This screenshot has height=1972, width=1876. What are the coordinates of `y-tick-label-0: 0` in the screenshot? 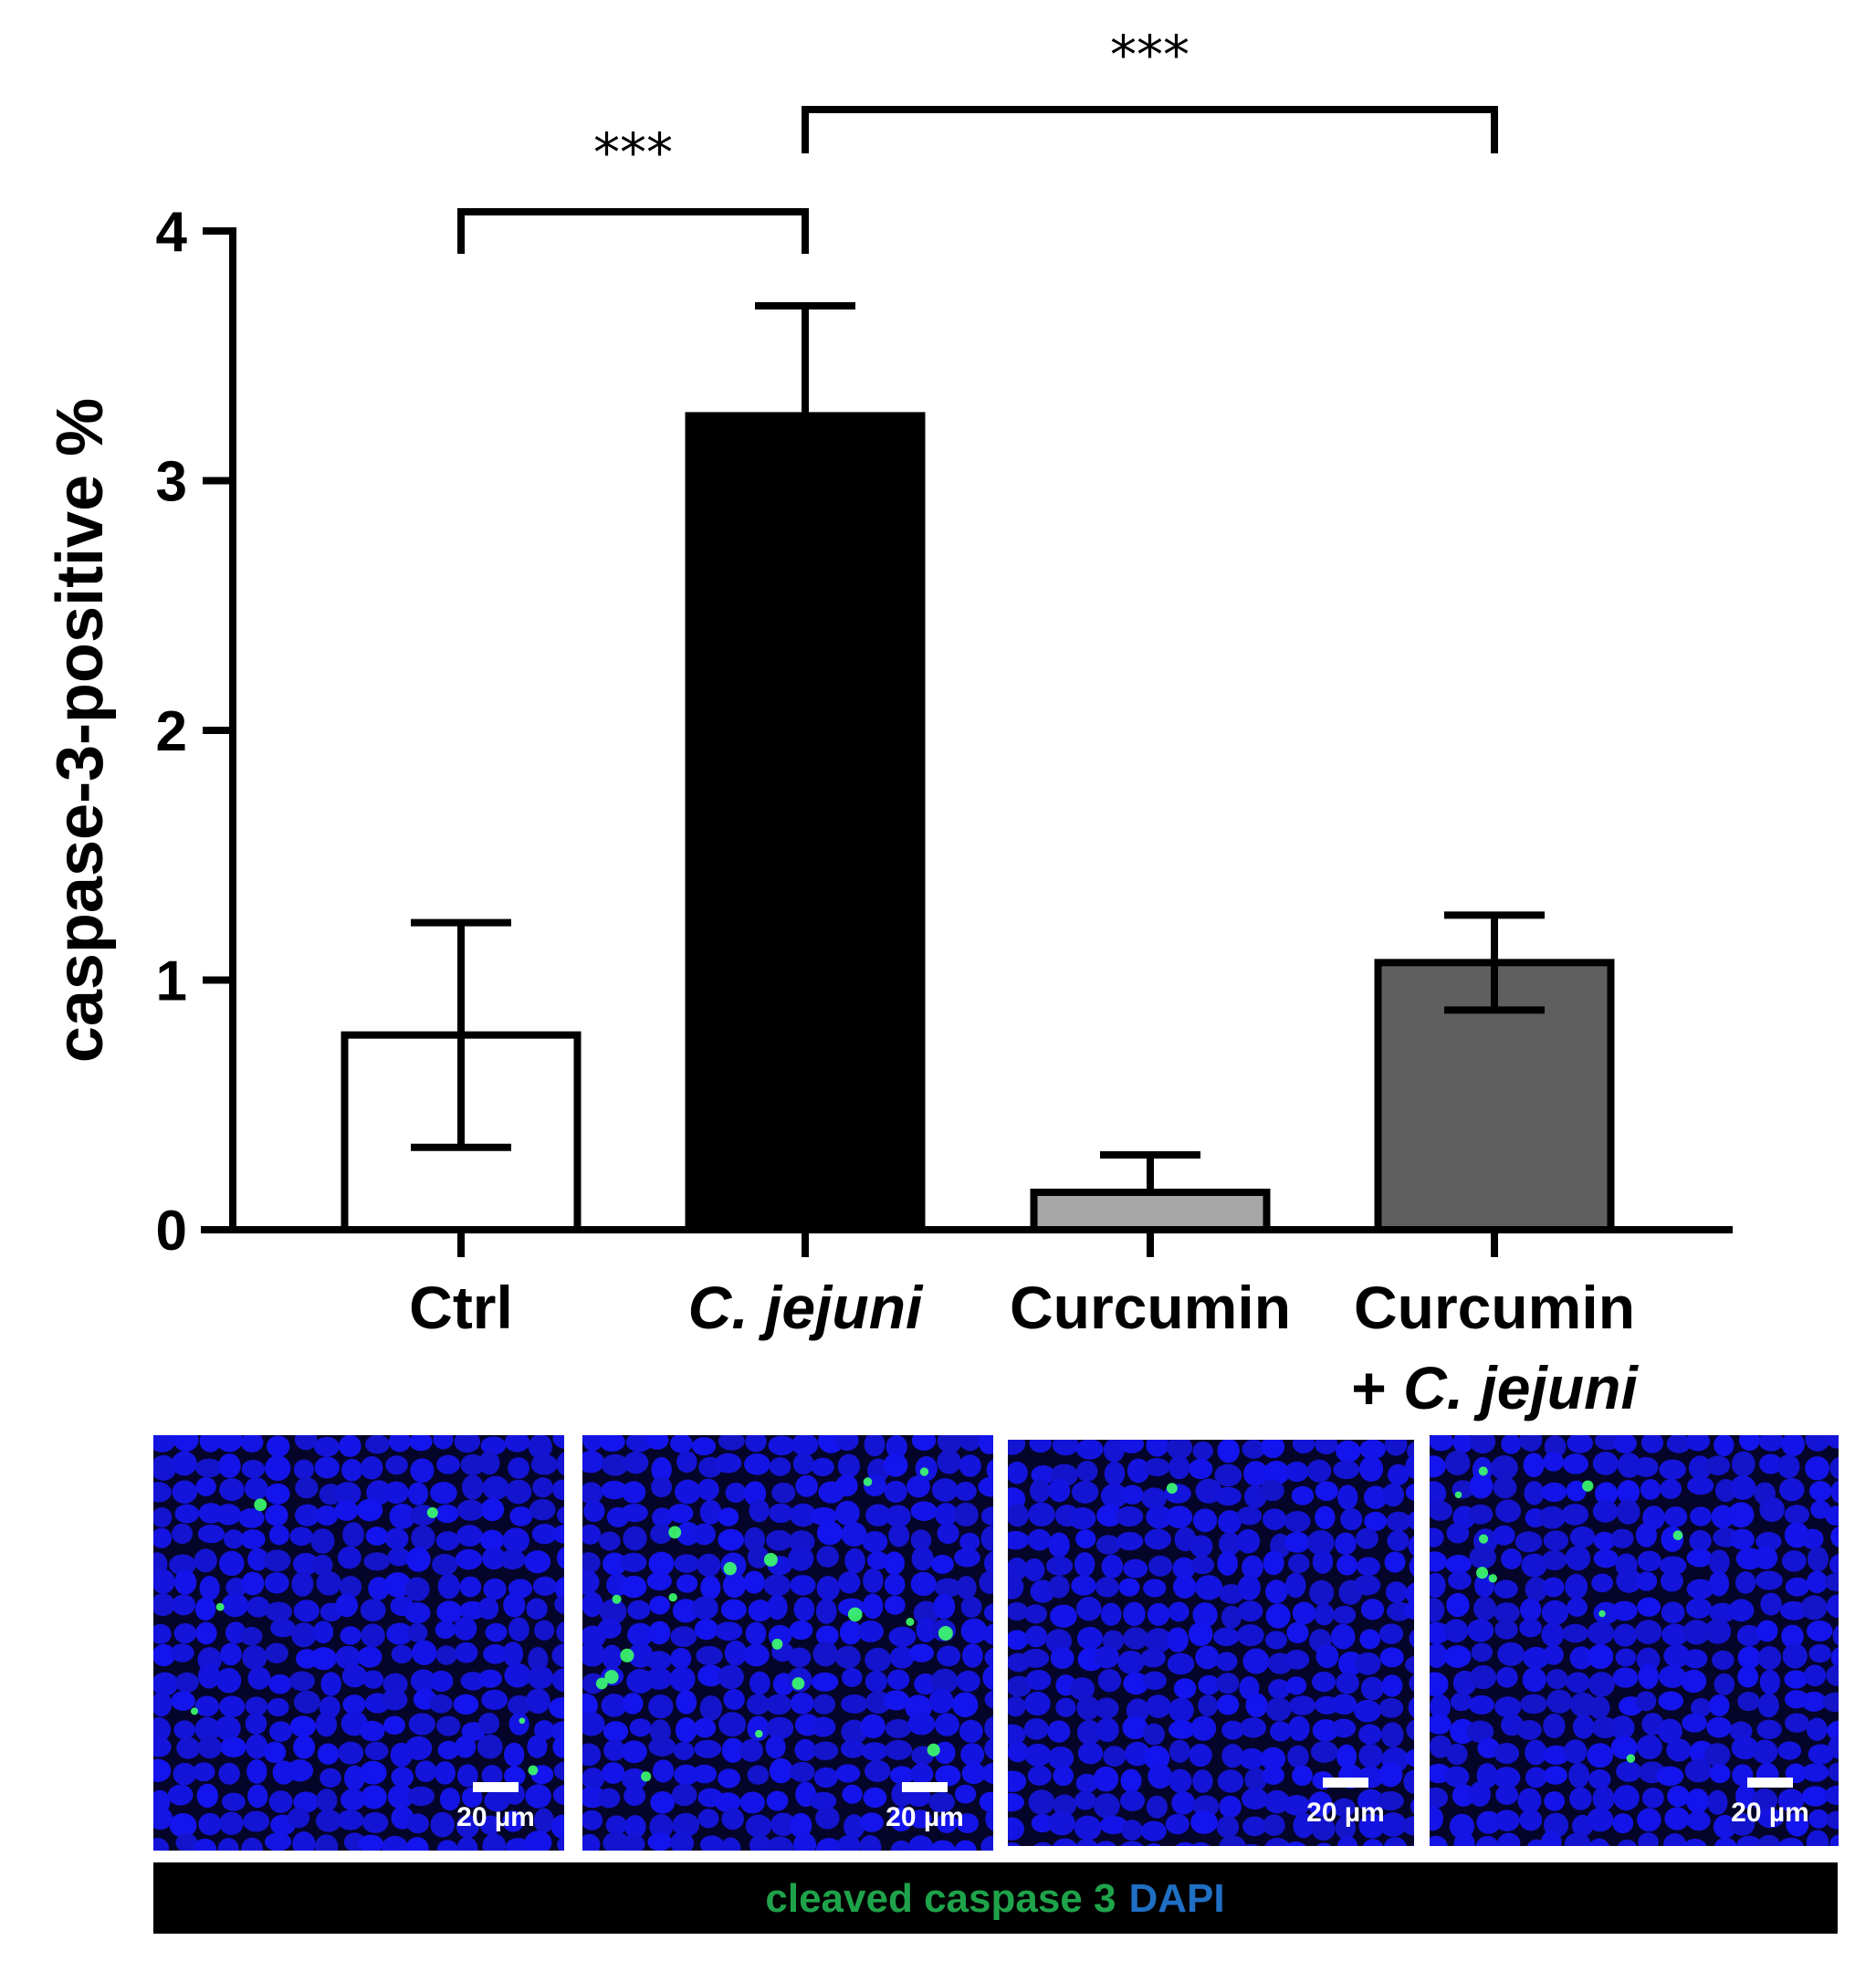 It's located at (171, 1231).